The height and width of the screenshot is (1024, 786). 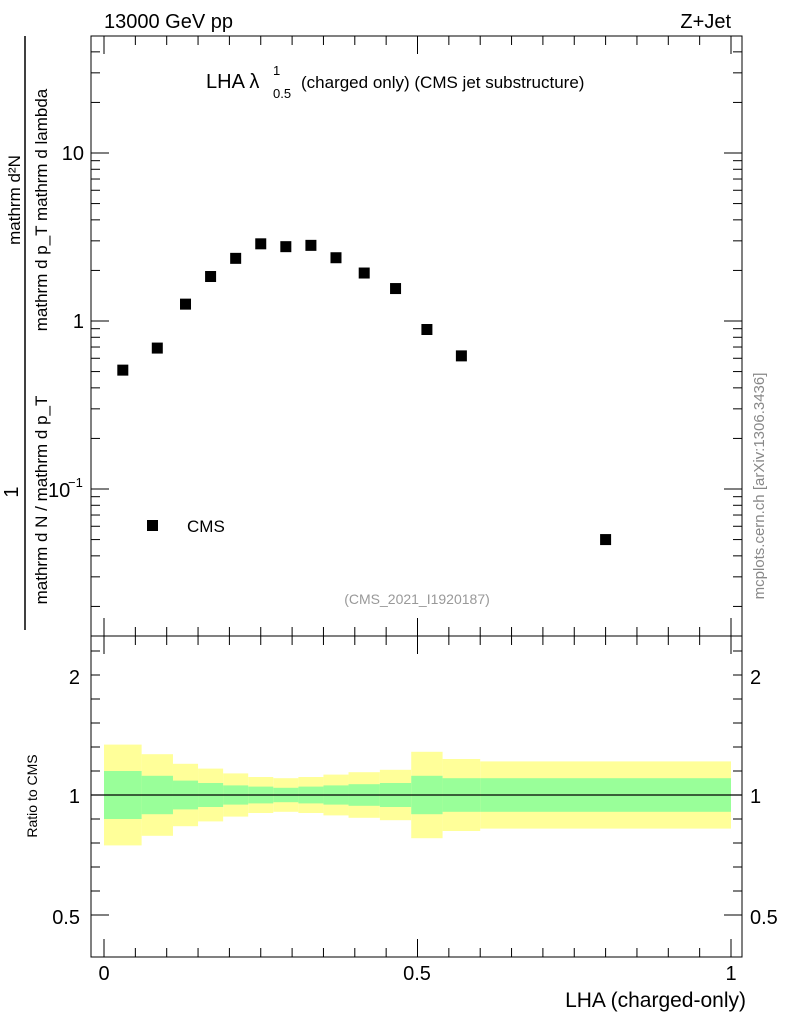 What do you see at coordinates (764, 918) in the screenshot?
I see `ratio-ytick-label-0.5-right: 0.5` at bounding box center [764, 918].